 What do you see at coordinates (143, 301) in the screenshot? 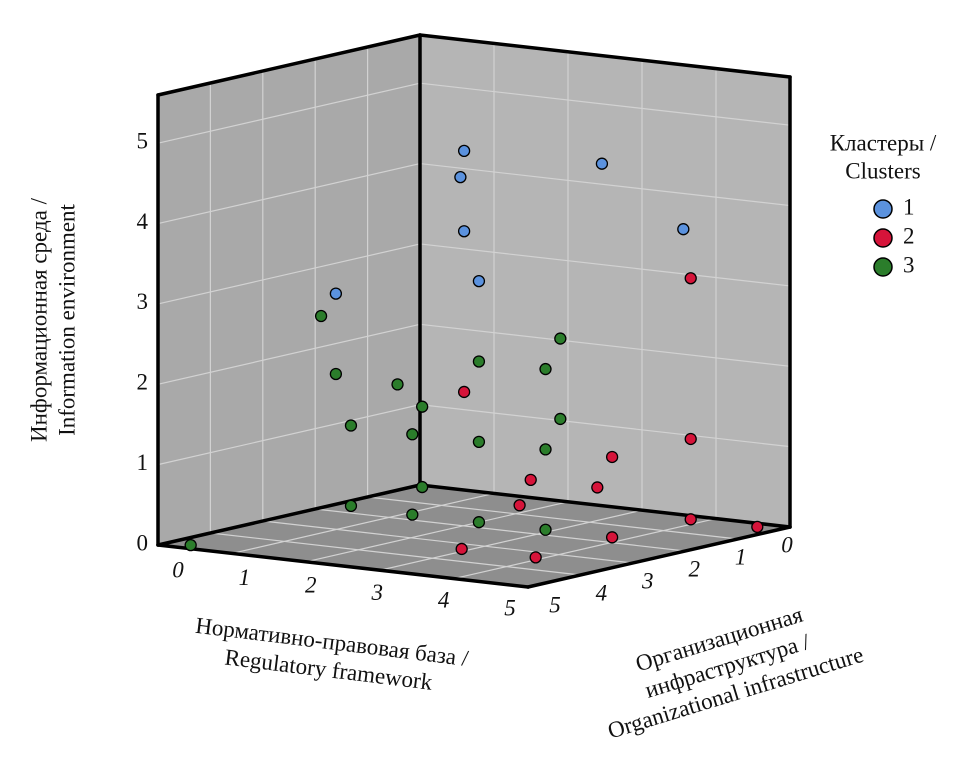
I see `z-tick-label: 3` at bounding box center [143, 301].